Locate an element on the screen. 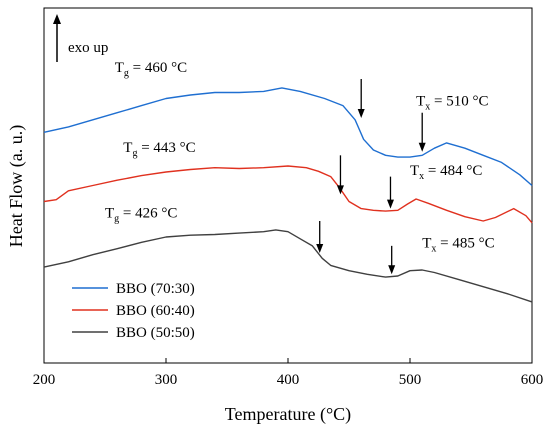 The image size is (550, 434). legend-label-bbo-70-30: BBO (70:30) is located at coordinates (155, 289).